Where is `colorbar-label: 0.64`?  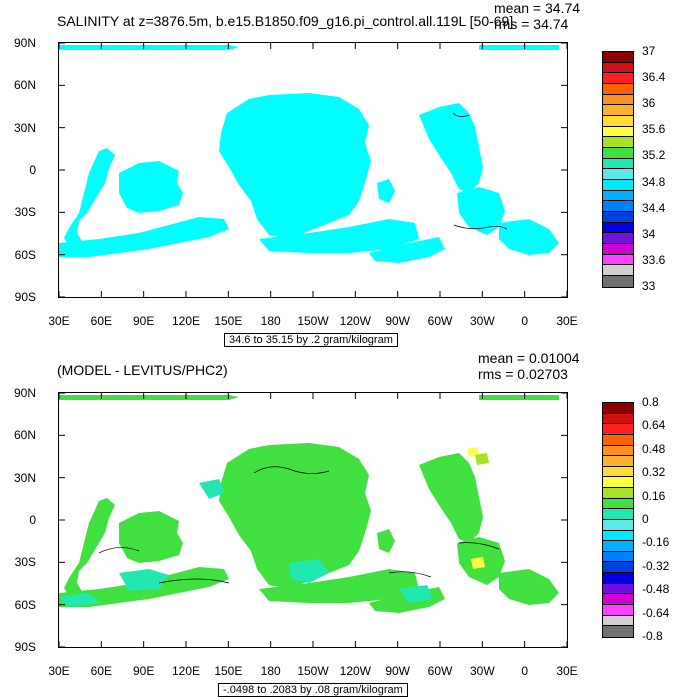
colorbar-label: 0.64 is located at coordinates (654, 425).